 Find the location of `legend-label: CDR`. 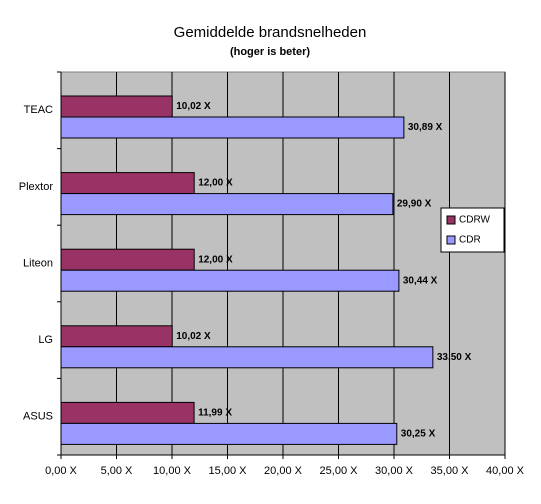

legend-label: CDR is located at coordinates (470, 240).